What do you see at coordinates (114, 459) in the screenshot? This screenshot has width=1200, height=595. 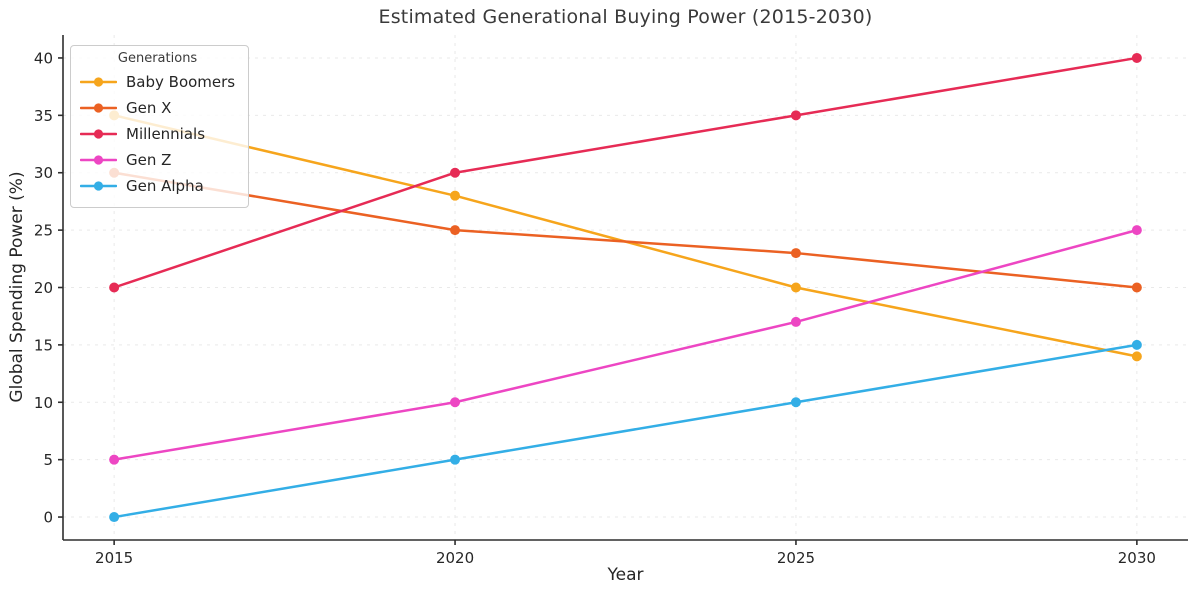 I see `data-point-gen-z-2015` at bounding box center [114, 459].